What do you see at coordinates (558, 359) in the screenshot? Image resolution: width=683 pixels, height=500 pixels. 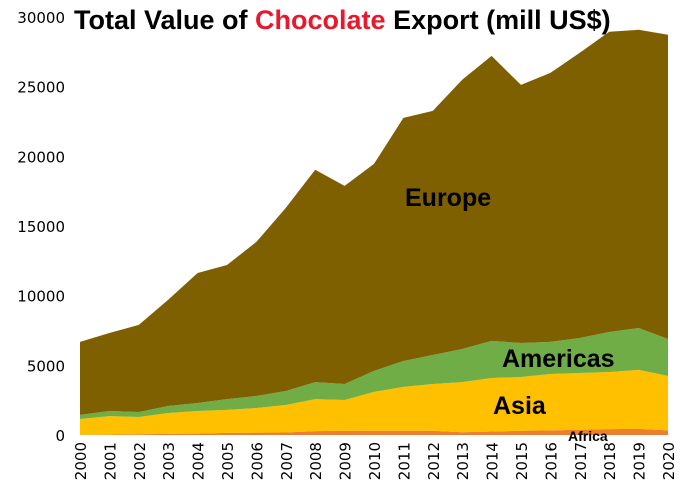 I see `series-label-americas: Americas` at bounding box center [558, 359].